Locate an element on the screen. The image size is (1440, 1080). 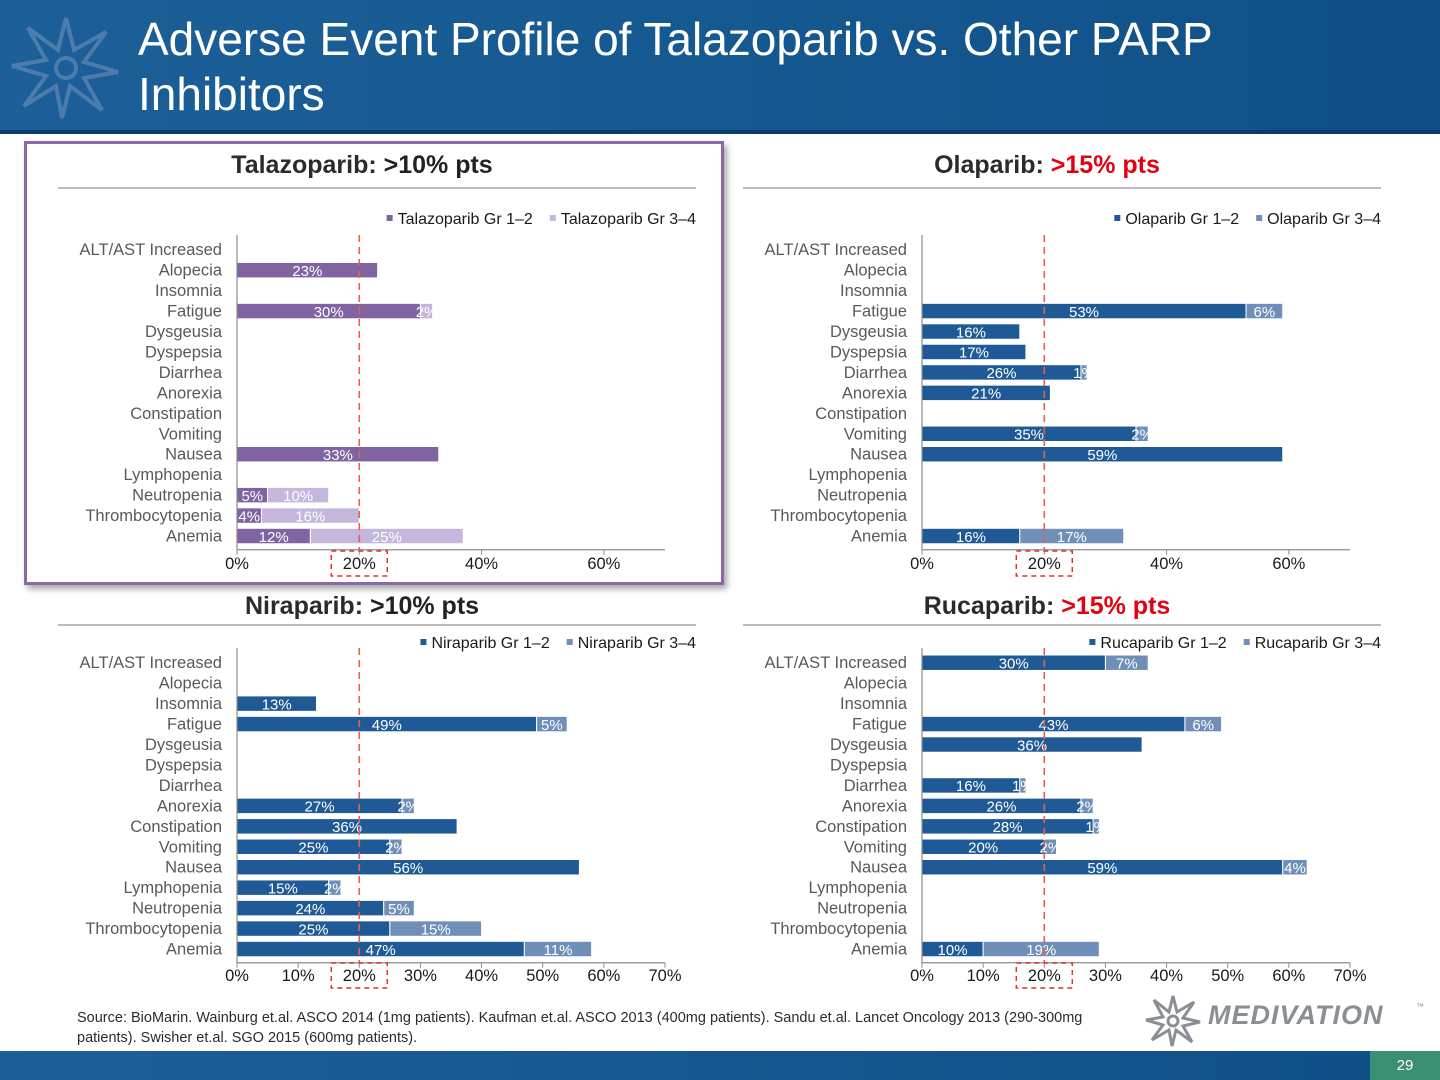
category-label-neutropenia: Neutropenia is located at coordinates (862, 496).